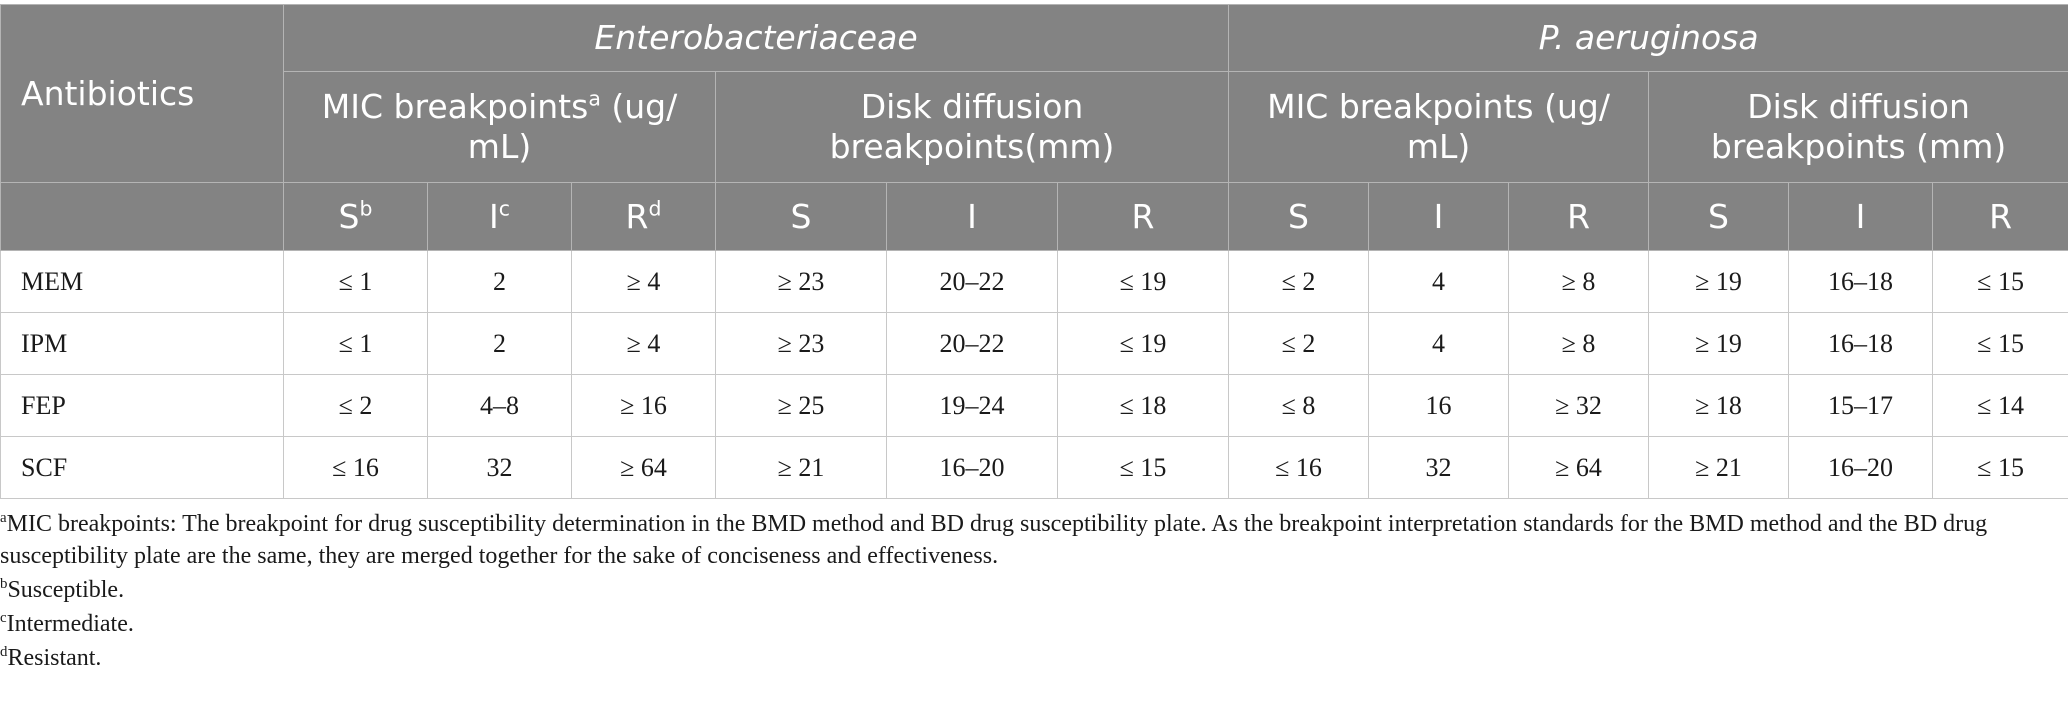 The height and width of the screenshot is (702, 2068). I want to click on enterobacteriaceae-header: Enterobacteriaceae, so click(756, 38).